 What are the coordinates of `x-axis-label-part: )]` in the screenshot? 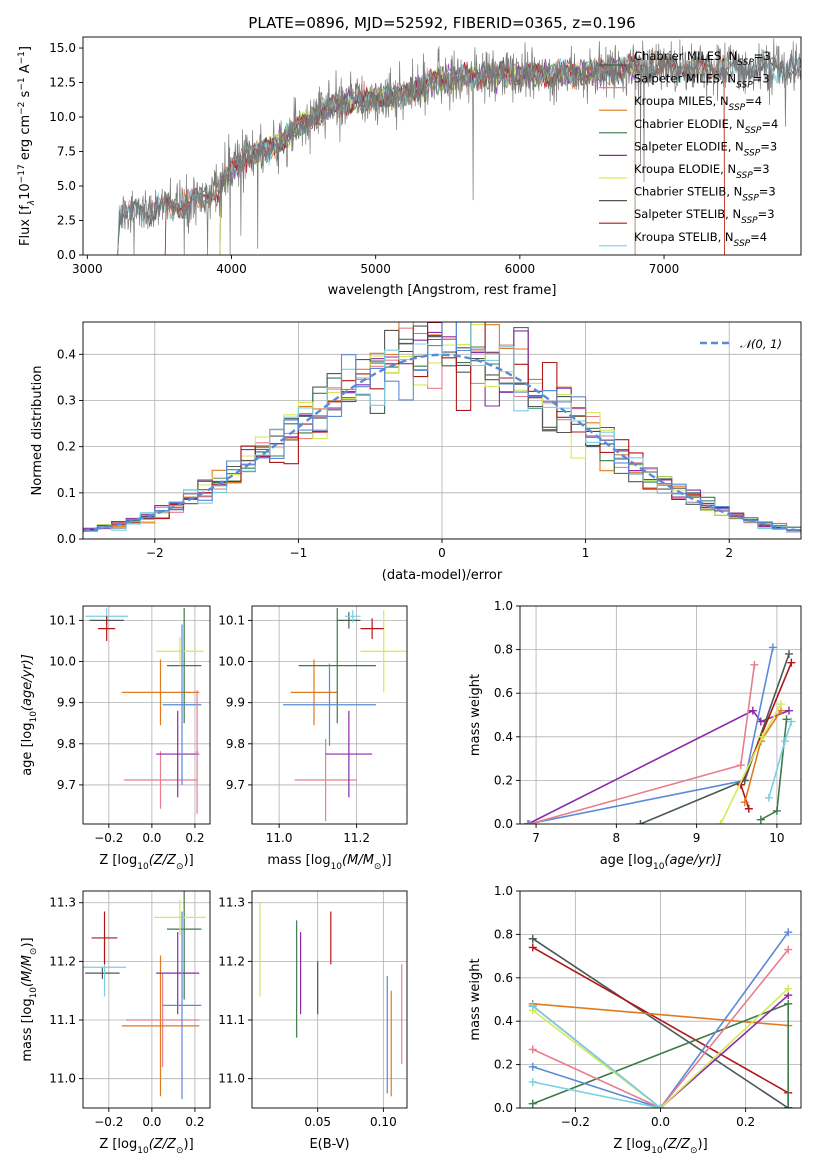 It's located at (189, 1144).